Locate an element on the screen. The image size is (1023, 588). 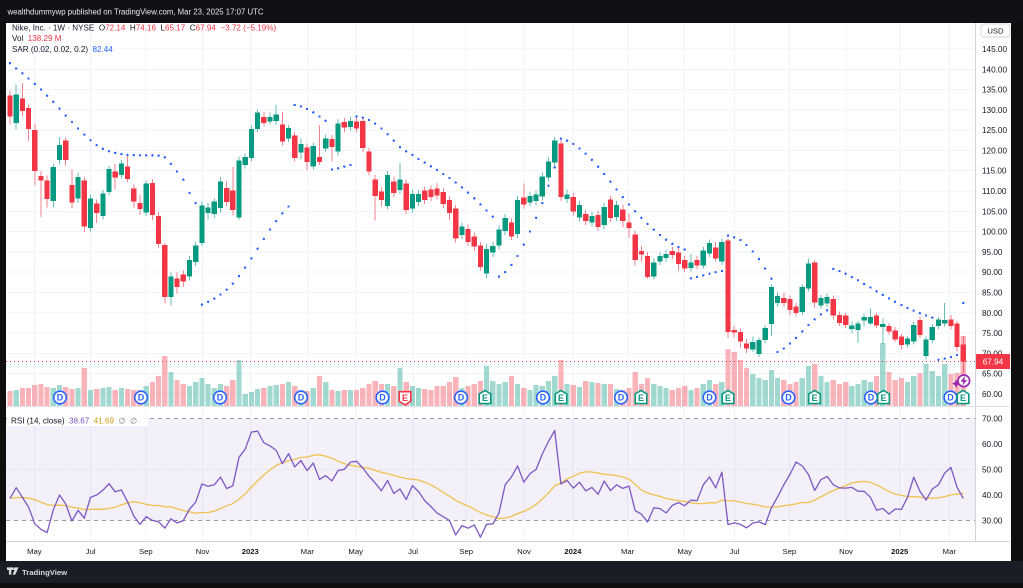
svg-text: 30.00 is located at coordinates (992, 521).